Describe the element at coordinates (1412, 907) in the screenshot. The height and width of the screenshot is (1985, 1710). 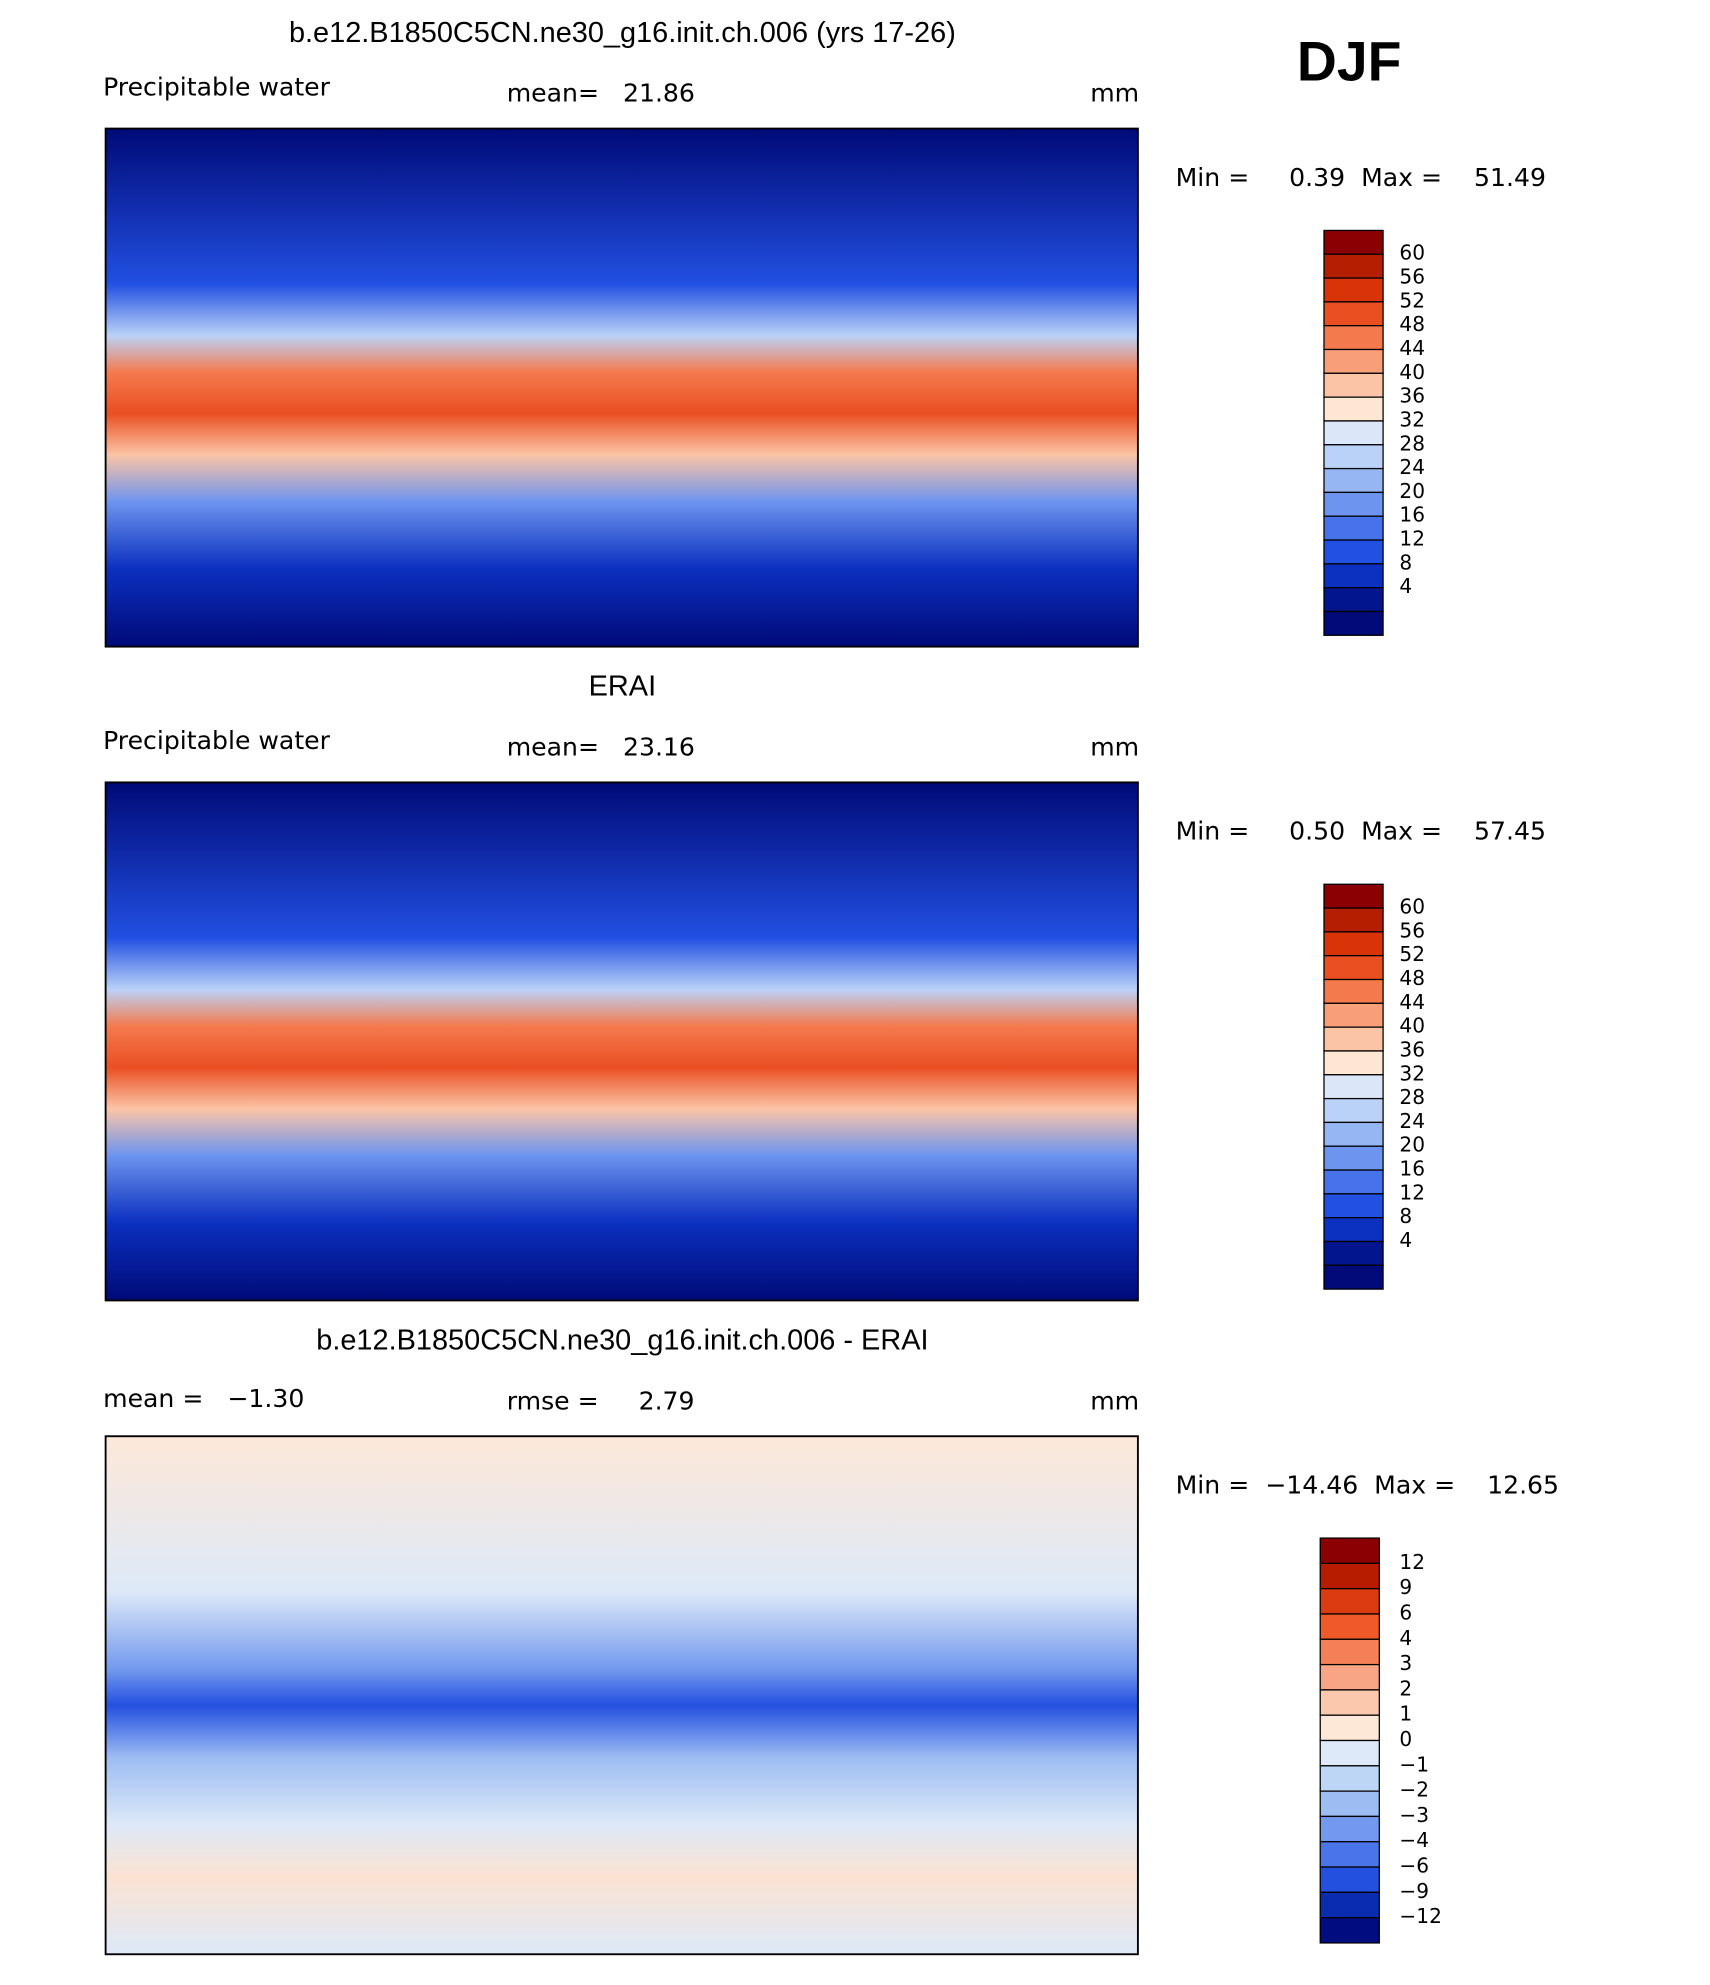
I see `colorbar-label: 60` at that location.